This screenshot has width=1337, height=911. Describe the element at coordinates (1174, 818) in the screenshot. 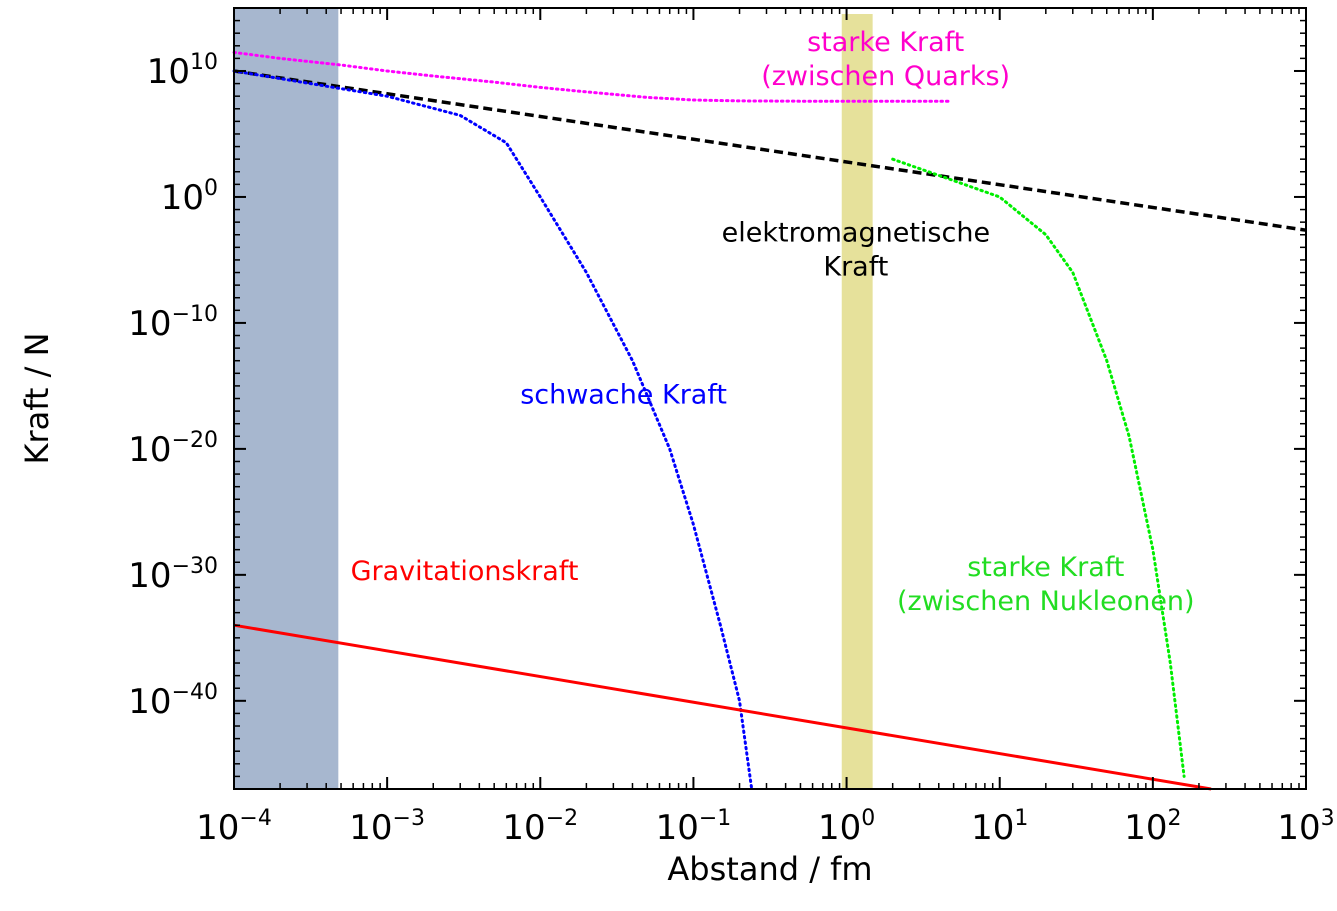

I see `tick-exponent: 2` at that location.